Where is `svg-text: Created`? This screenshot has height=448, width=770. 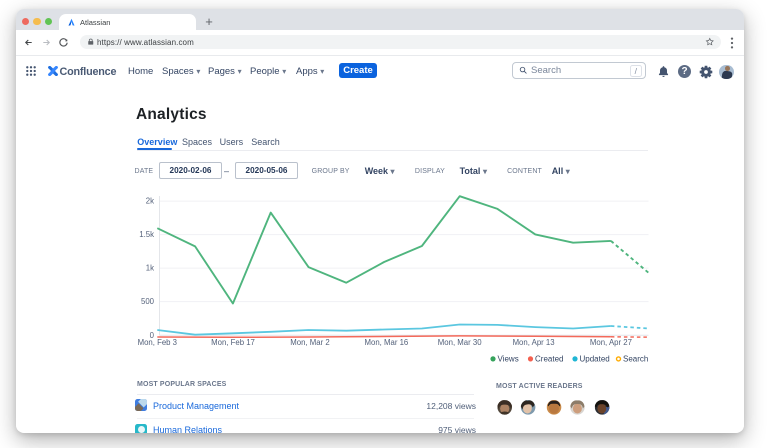
svg-text: Created is located at coordinates (549, 359).